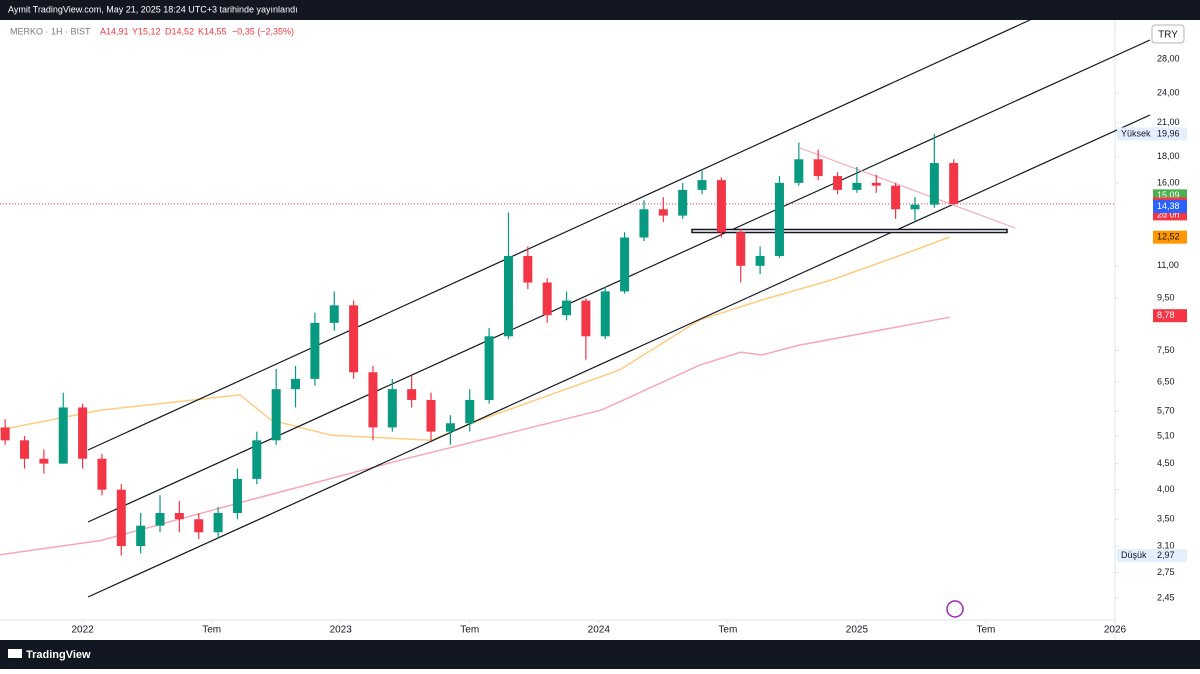  I want to click on y-tick-label: 2,75, so click(1166, 572).